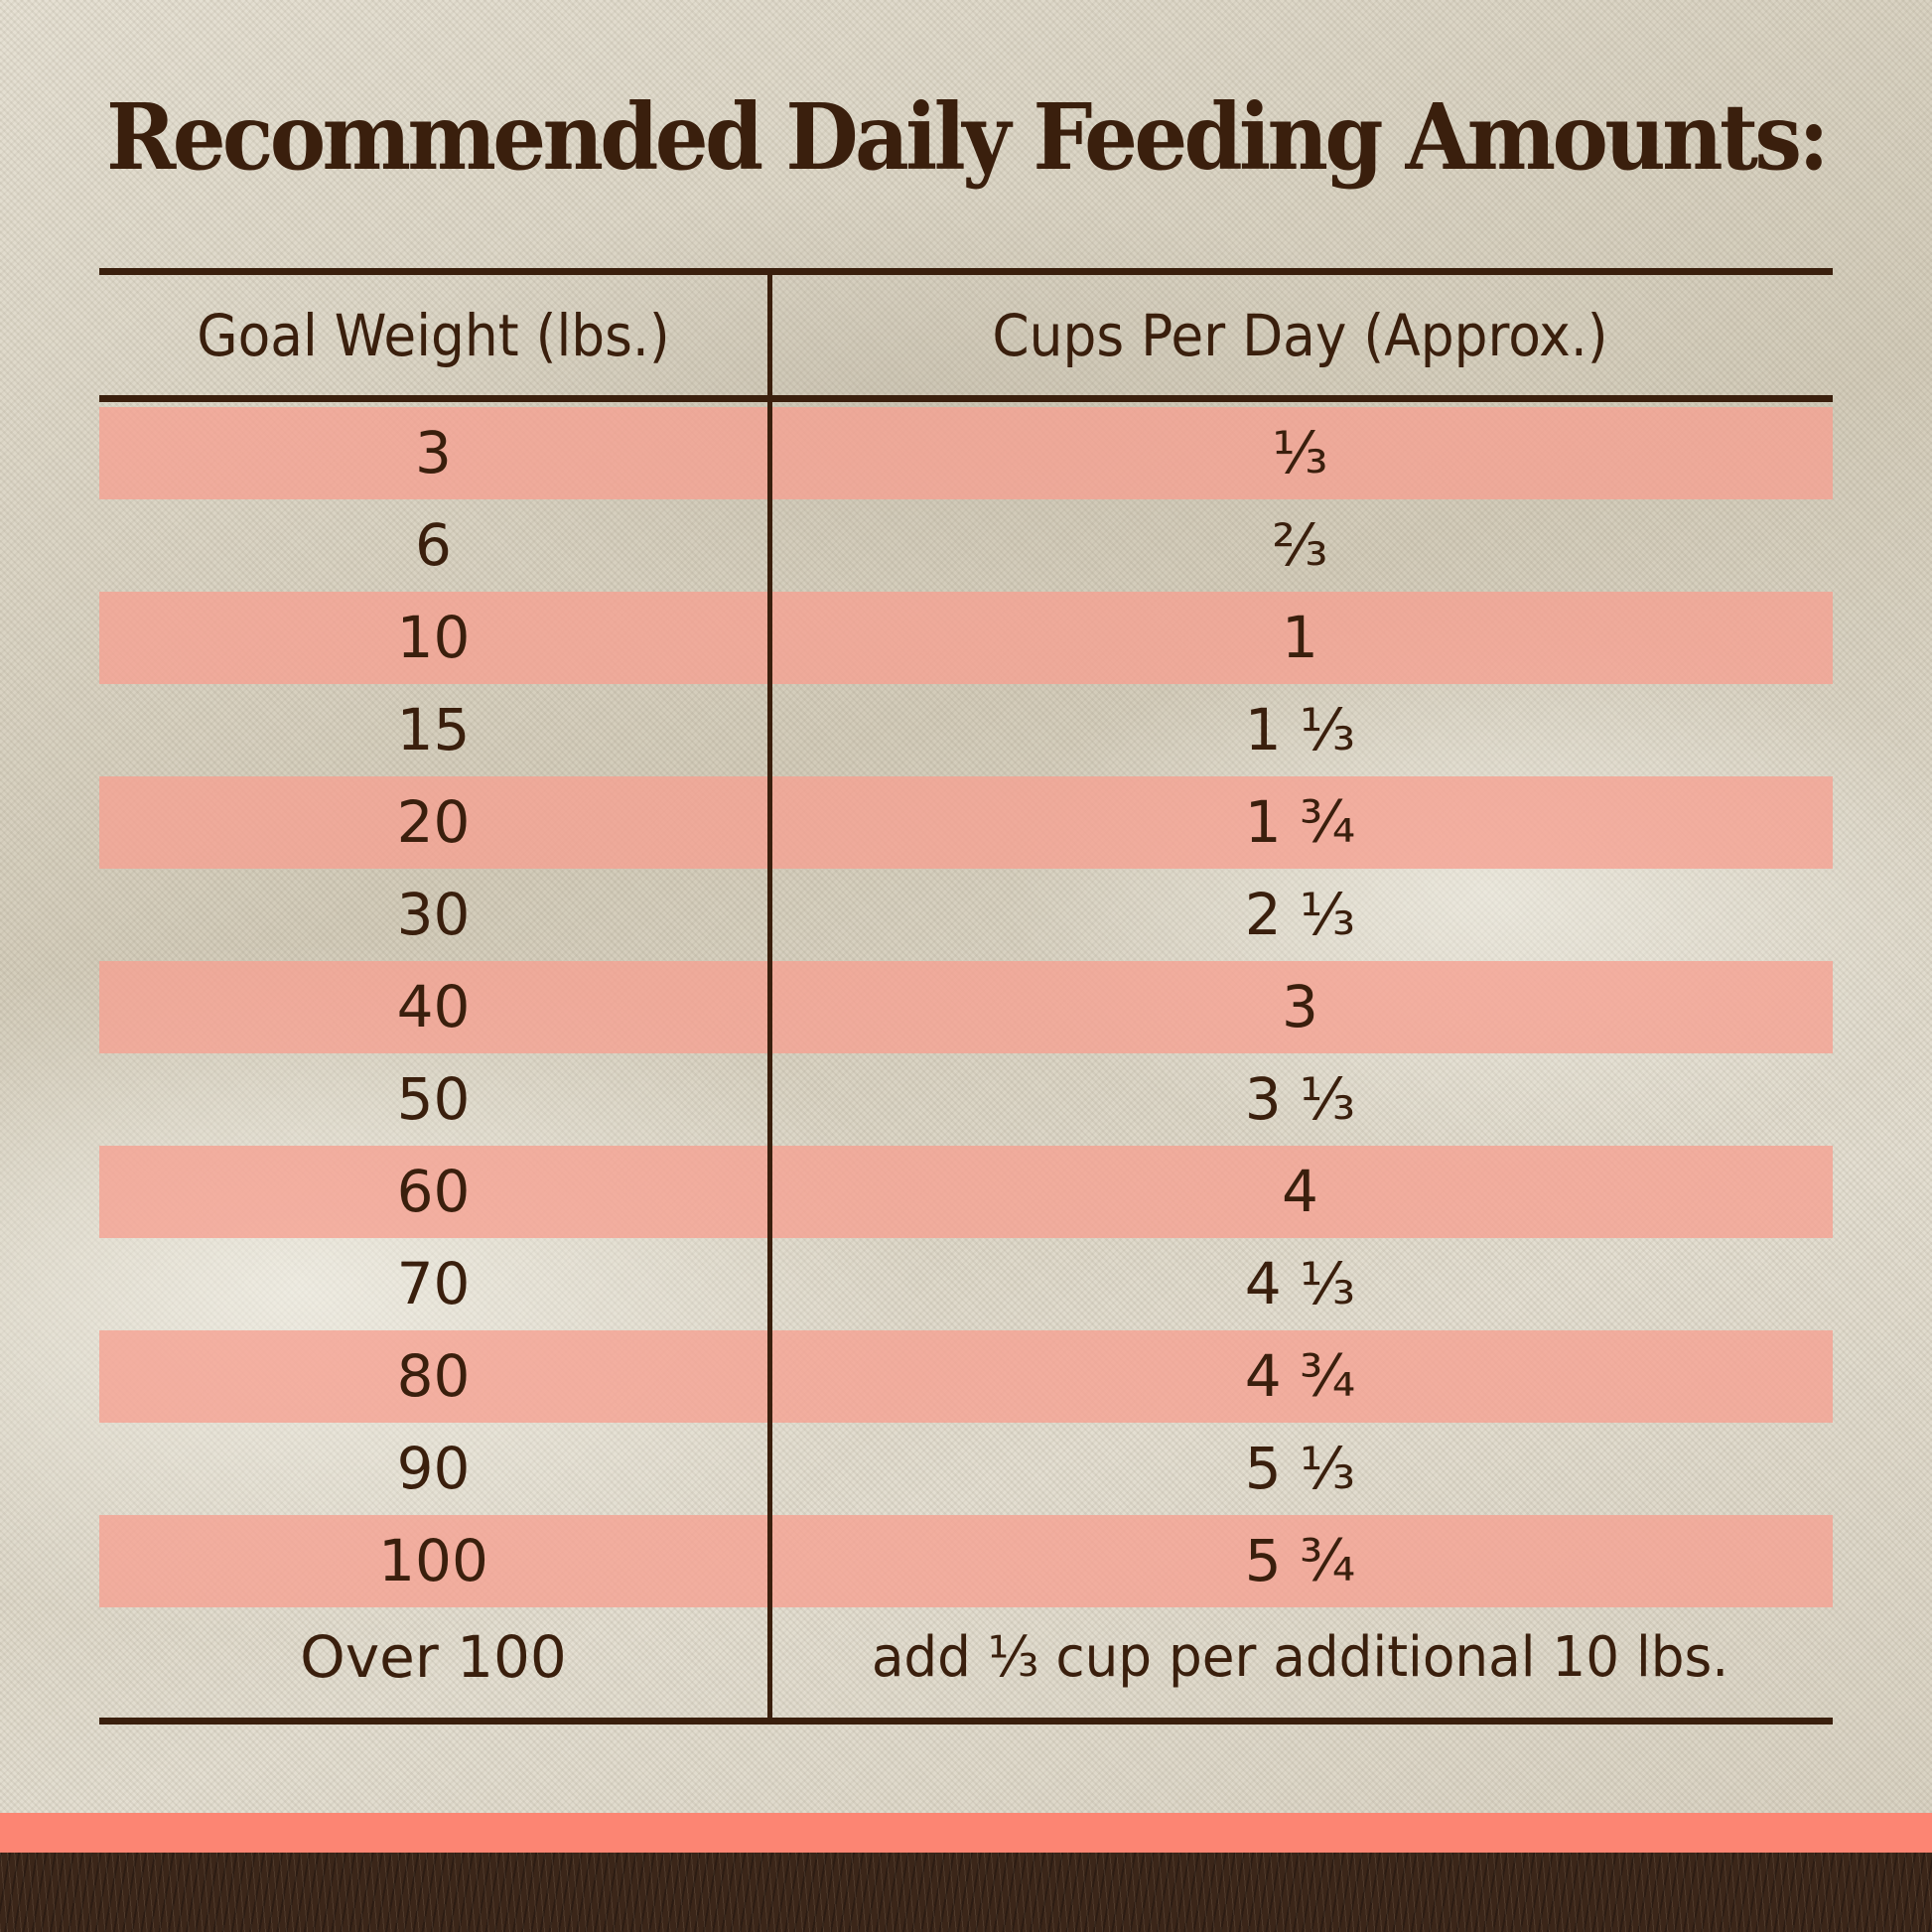  What do you see at coordinates (434, 822) in the screenshot?
I see `weight-cell: 20` at bounding box center [434, 822].